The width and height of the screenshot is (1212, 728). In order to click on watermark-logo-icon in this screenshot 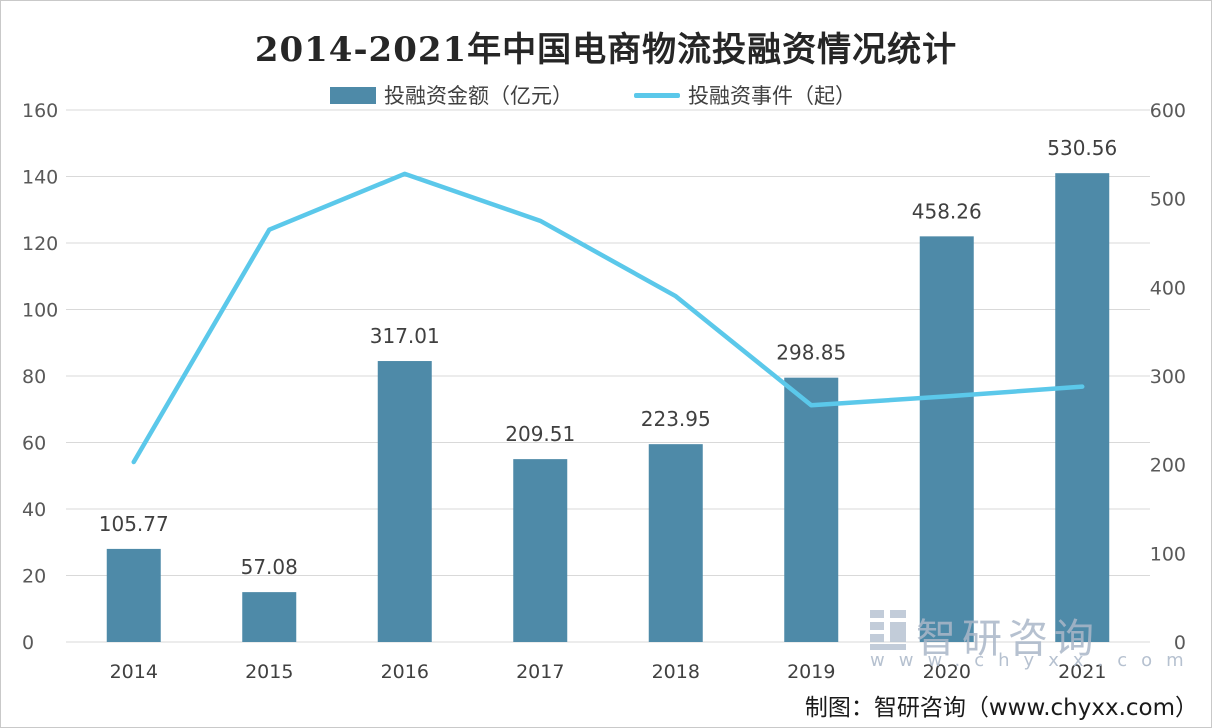, I will do `click(888, 630)`.